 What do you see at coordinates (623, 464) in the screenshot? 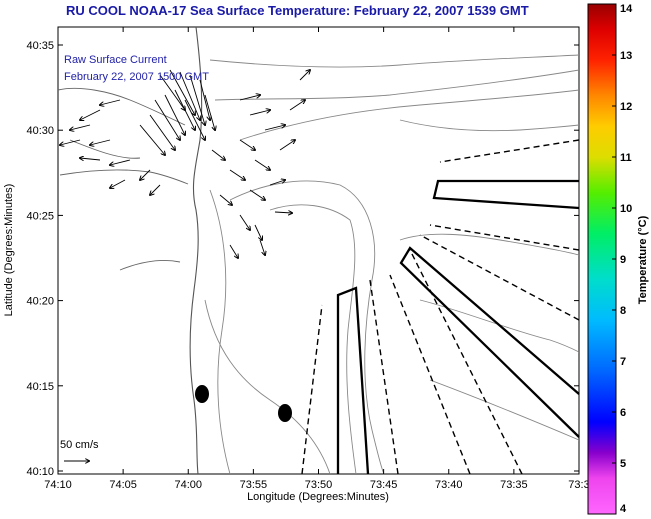
I see `colorbar-tick-label: 5` at bounding box center [623, 464].